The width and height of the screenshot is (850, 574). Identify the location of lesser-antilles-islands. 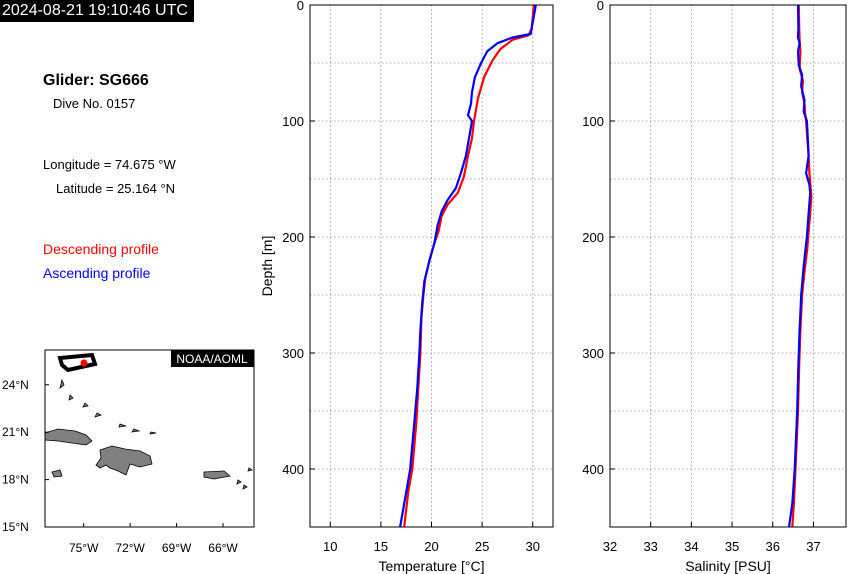
(244, 478).